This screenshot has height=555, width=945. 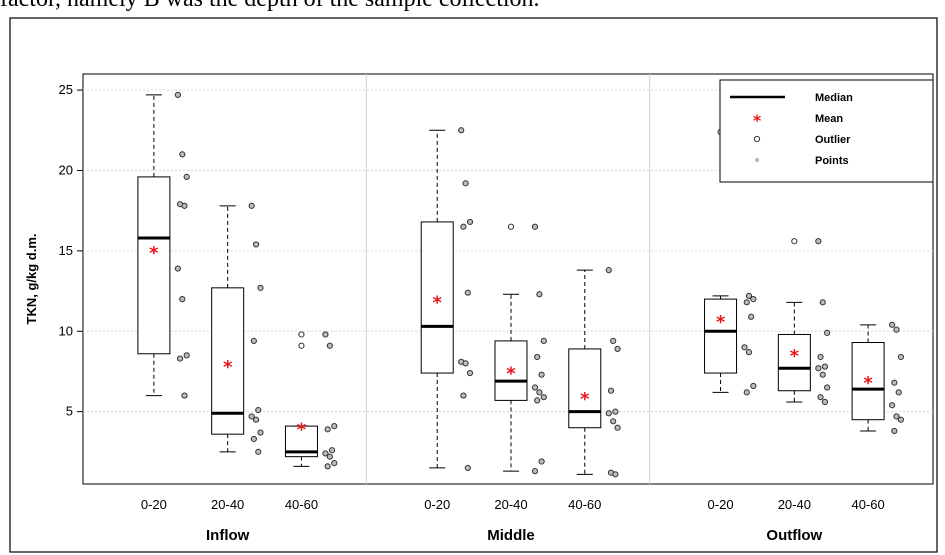 What do you see at coordinates (826, 131) in the screenshot?
I see `legend: Median * Mean Outlier Points` at bounding box center [826, 131].